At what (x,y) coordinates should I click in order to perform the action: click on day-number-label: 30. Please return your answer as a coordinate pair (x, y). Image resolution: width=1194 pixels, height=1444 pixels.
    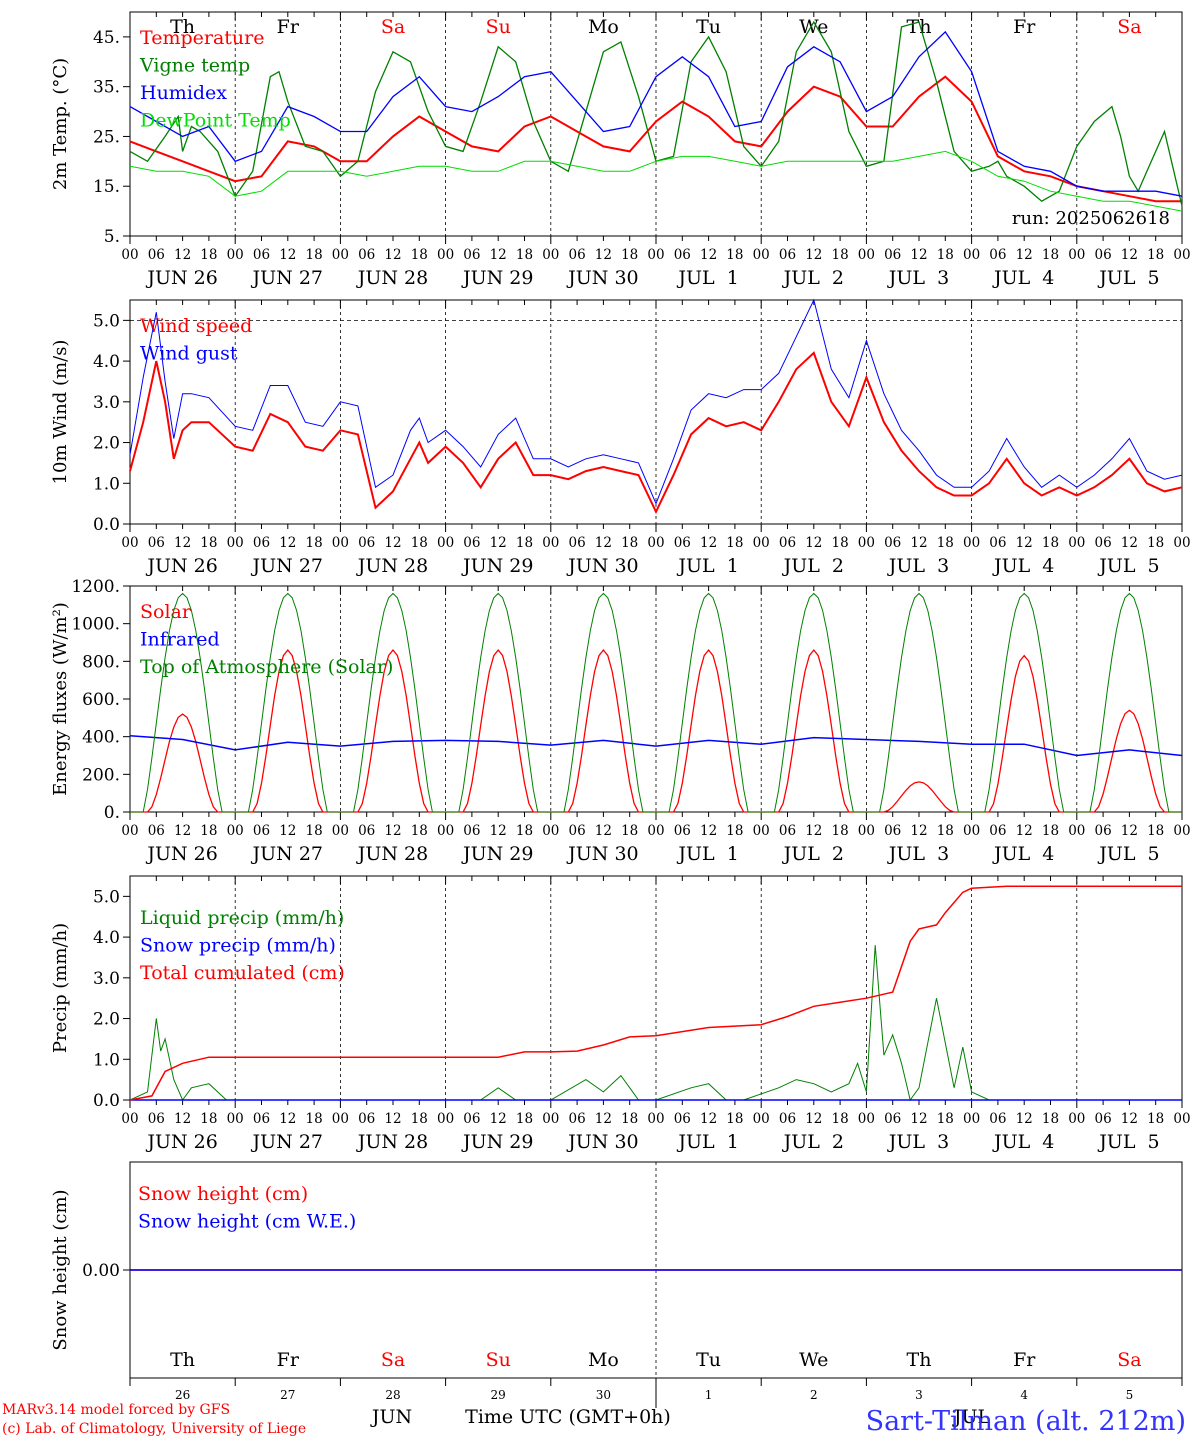
    Looking at the image, I should click on (603, 1395).